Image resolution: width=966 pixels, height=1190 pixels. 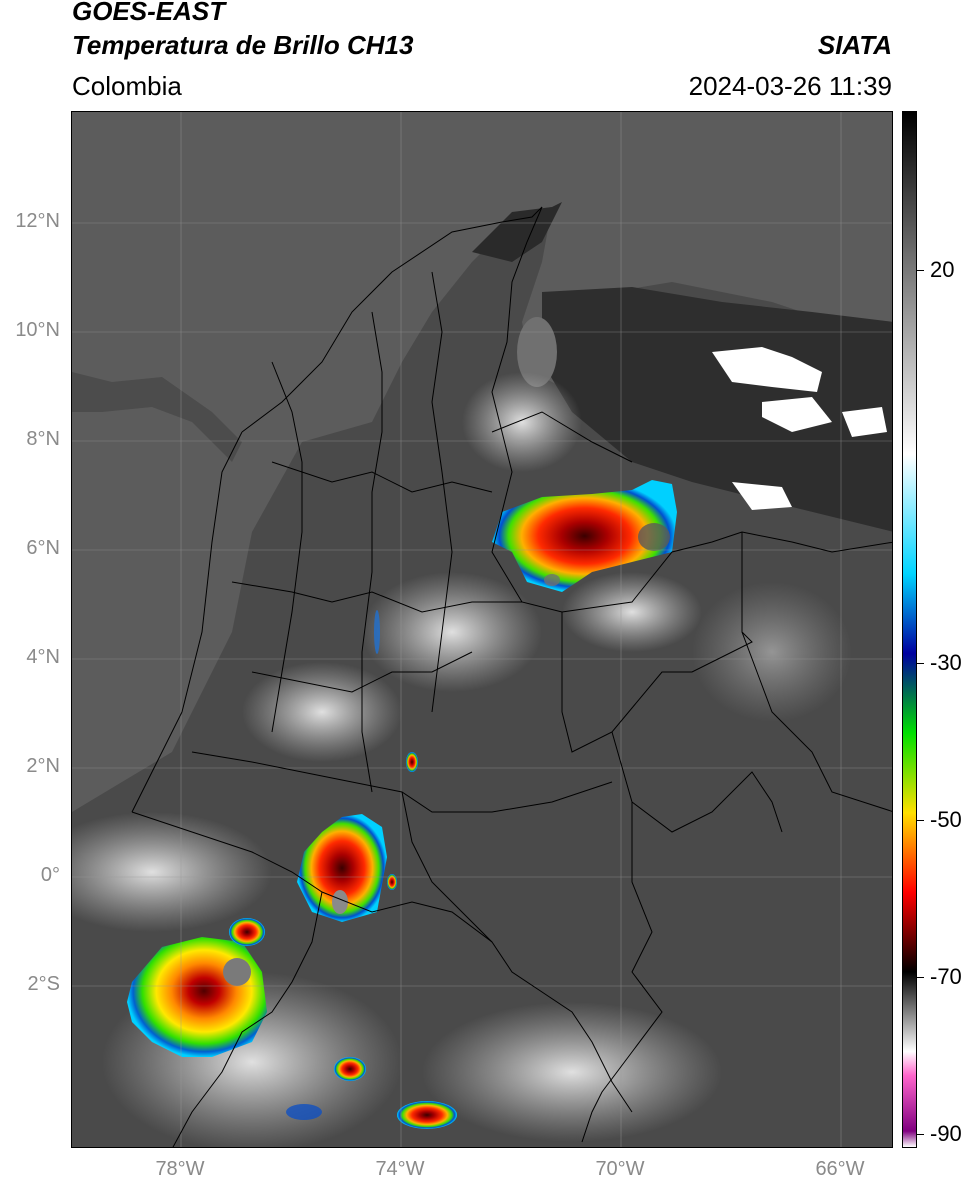 I want to click on lon-label-78w: 78°W, so click(x=180, y=1169).